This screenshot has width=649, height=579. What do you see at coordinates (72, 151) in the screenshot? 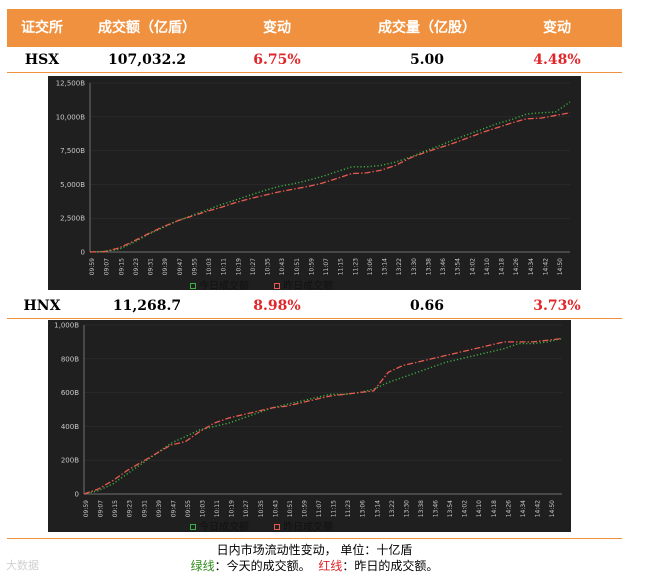
I see `y-tick-label: 7,500B` at bounding box center [72, 151].